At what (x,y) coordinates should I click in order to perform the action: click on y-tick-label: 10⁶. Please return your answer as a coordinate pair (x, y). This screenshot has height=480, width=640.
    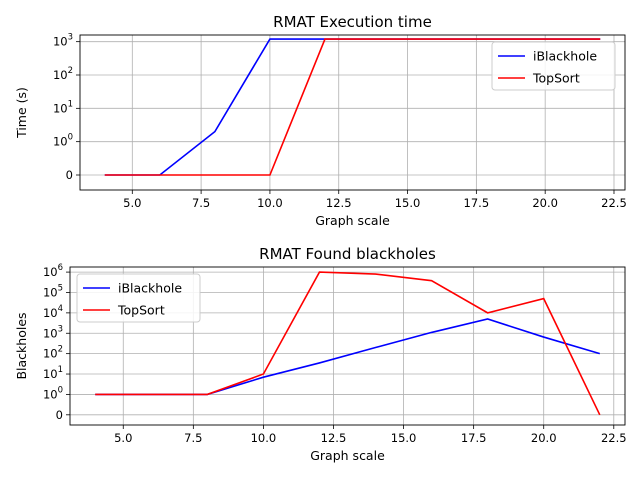
    Looking at the image, I should click on (53, 271).